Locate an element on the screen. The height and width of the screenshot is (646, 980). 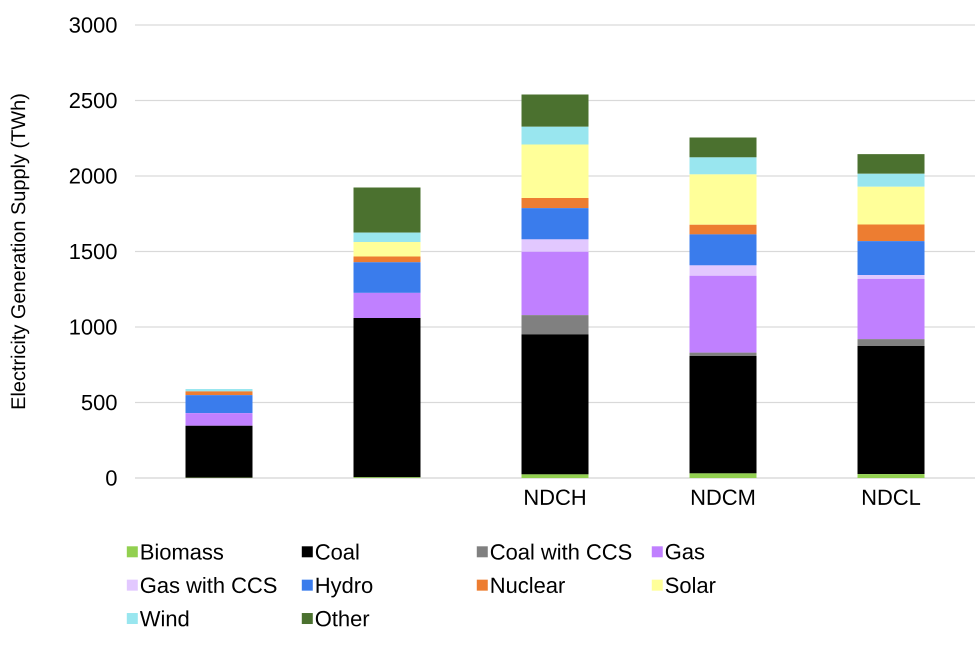
legend-label: Biomass is located at coordinates (183, 552).